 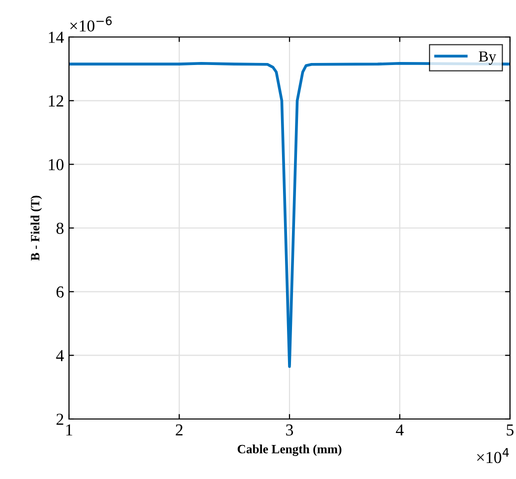 I want to click on y-tick-label: 8, so click(x=60, y=228).